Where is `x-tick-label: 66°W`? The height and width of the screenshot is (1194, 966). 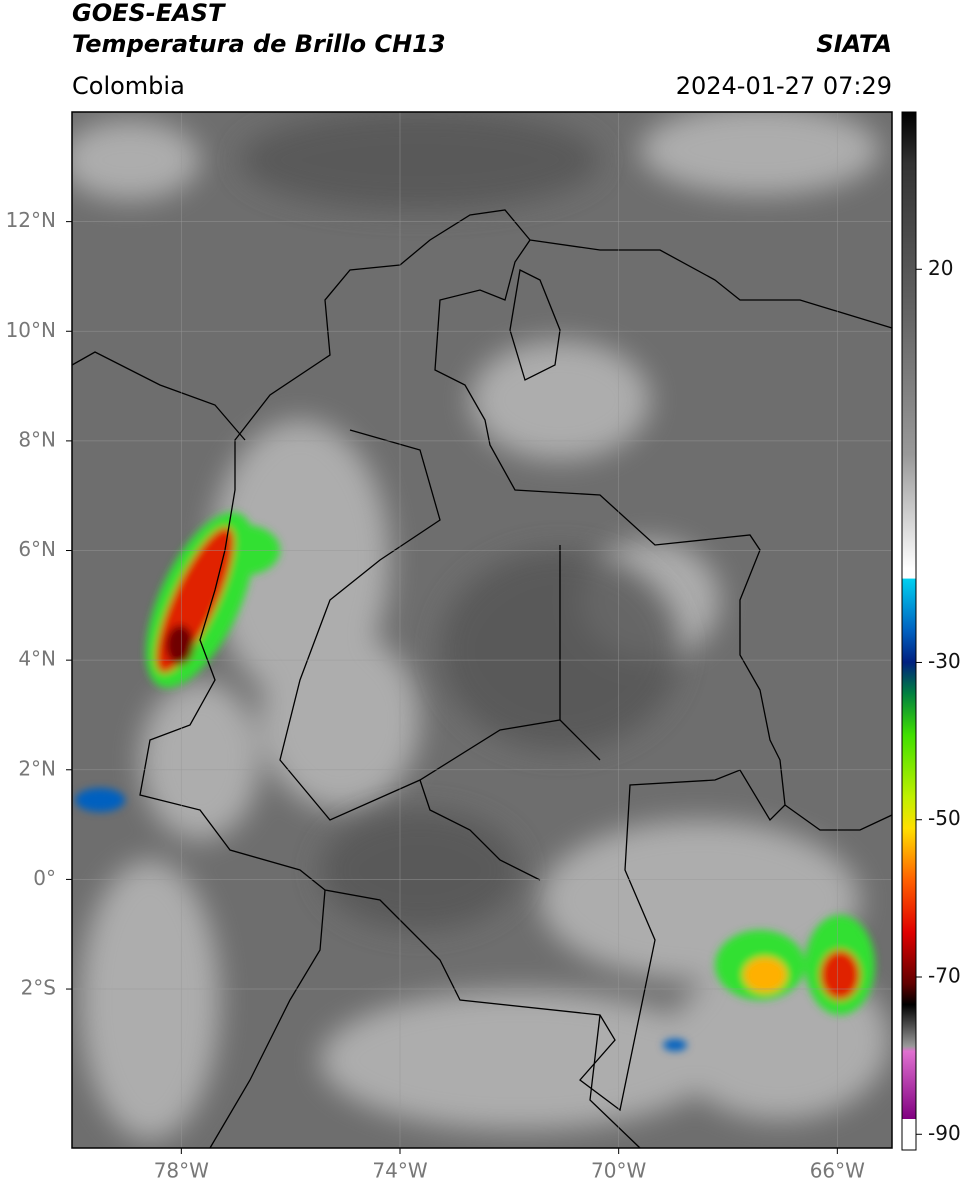 x-tick-label: 66°W is located at coordinates (837, 1171).